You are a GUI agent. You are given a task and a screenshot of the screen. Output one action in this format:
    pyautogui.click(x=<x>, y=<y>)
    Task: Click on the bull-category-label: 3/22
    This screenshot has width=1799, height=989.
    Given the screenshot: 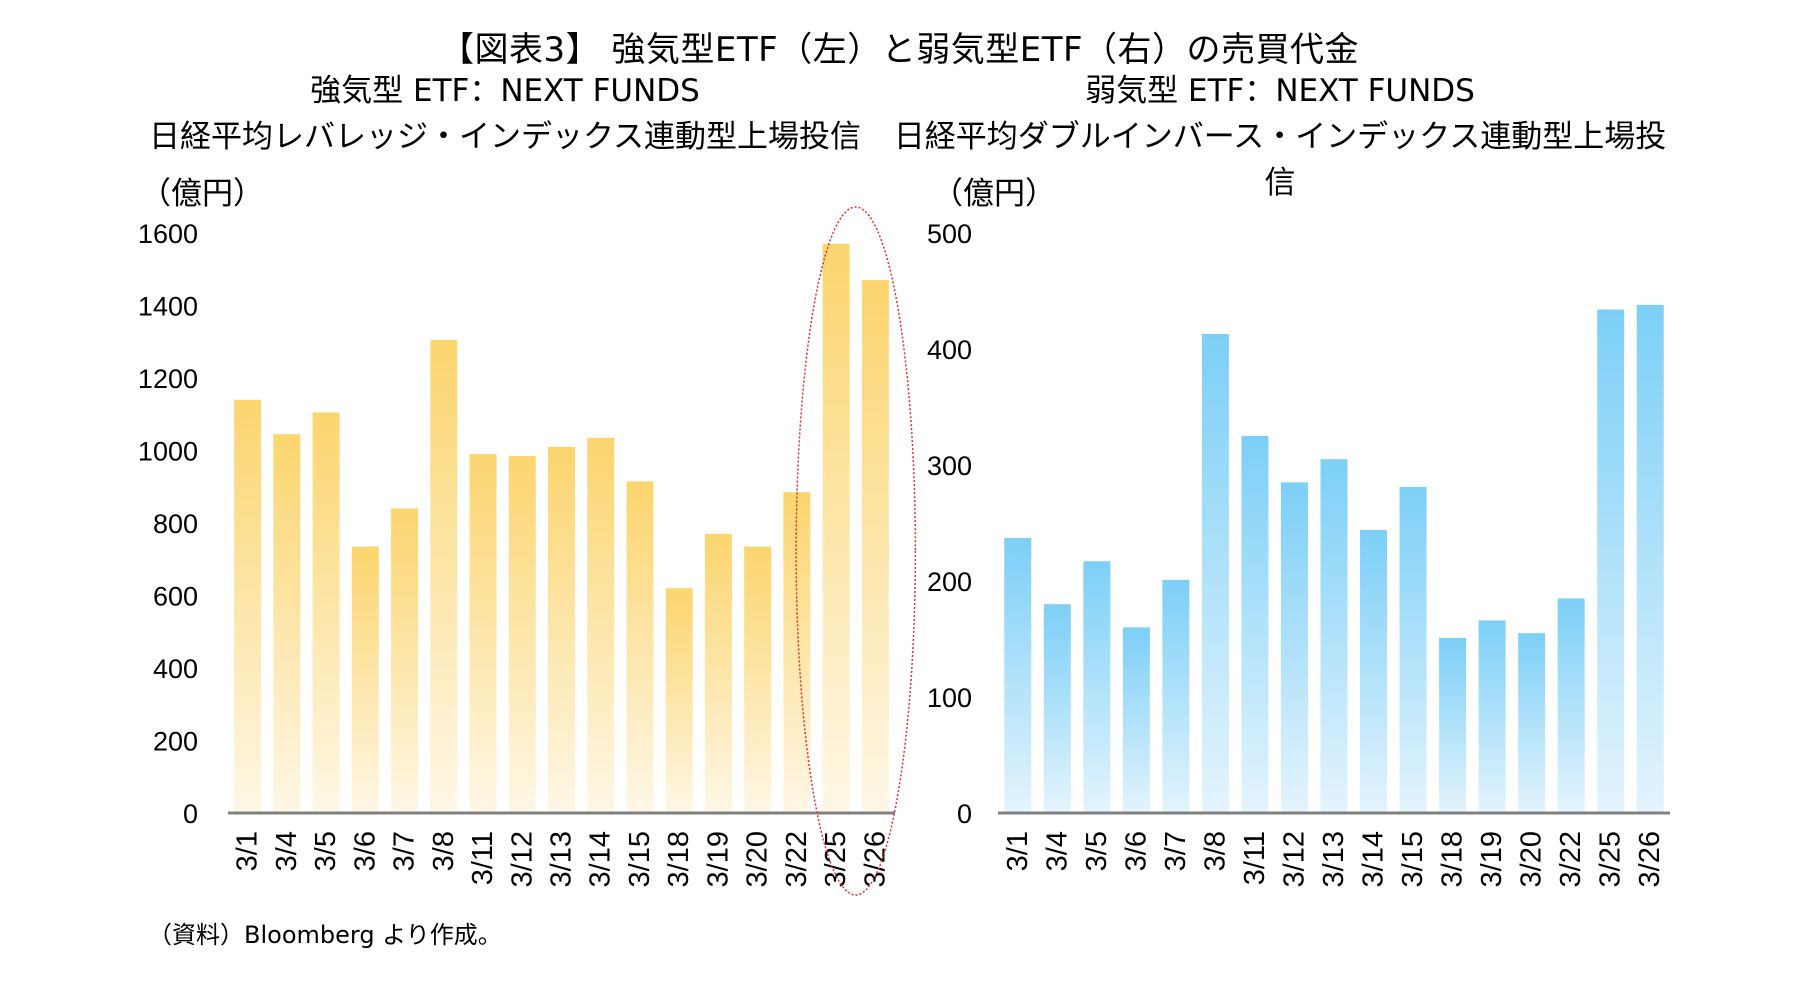 What is the action you would take?
    pyautogui.click(x=797, y=859)
    